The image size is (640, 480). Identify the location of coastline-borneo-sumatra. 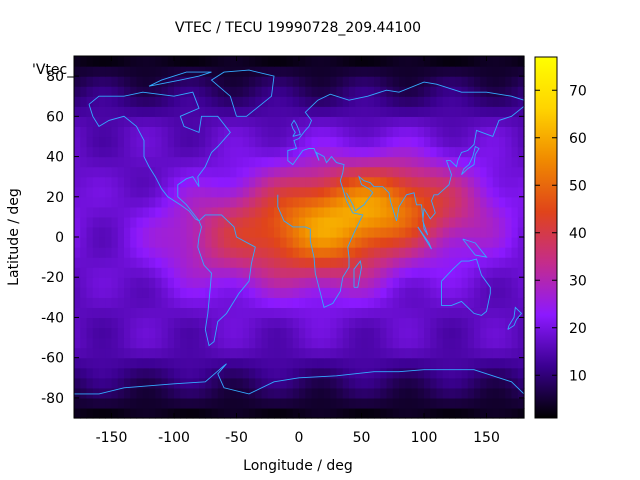
(424, 238).